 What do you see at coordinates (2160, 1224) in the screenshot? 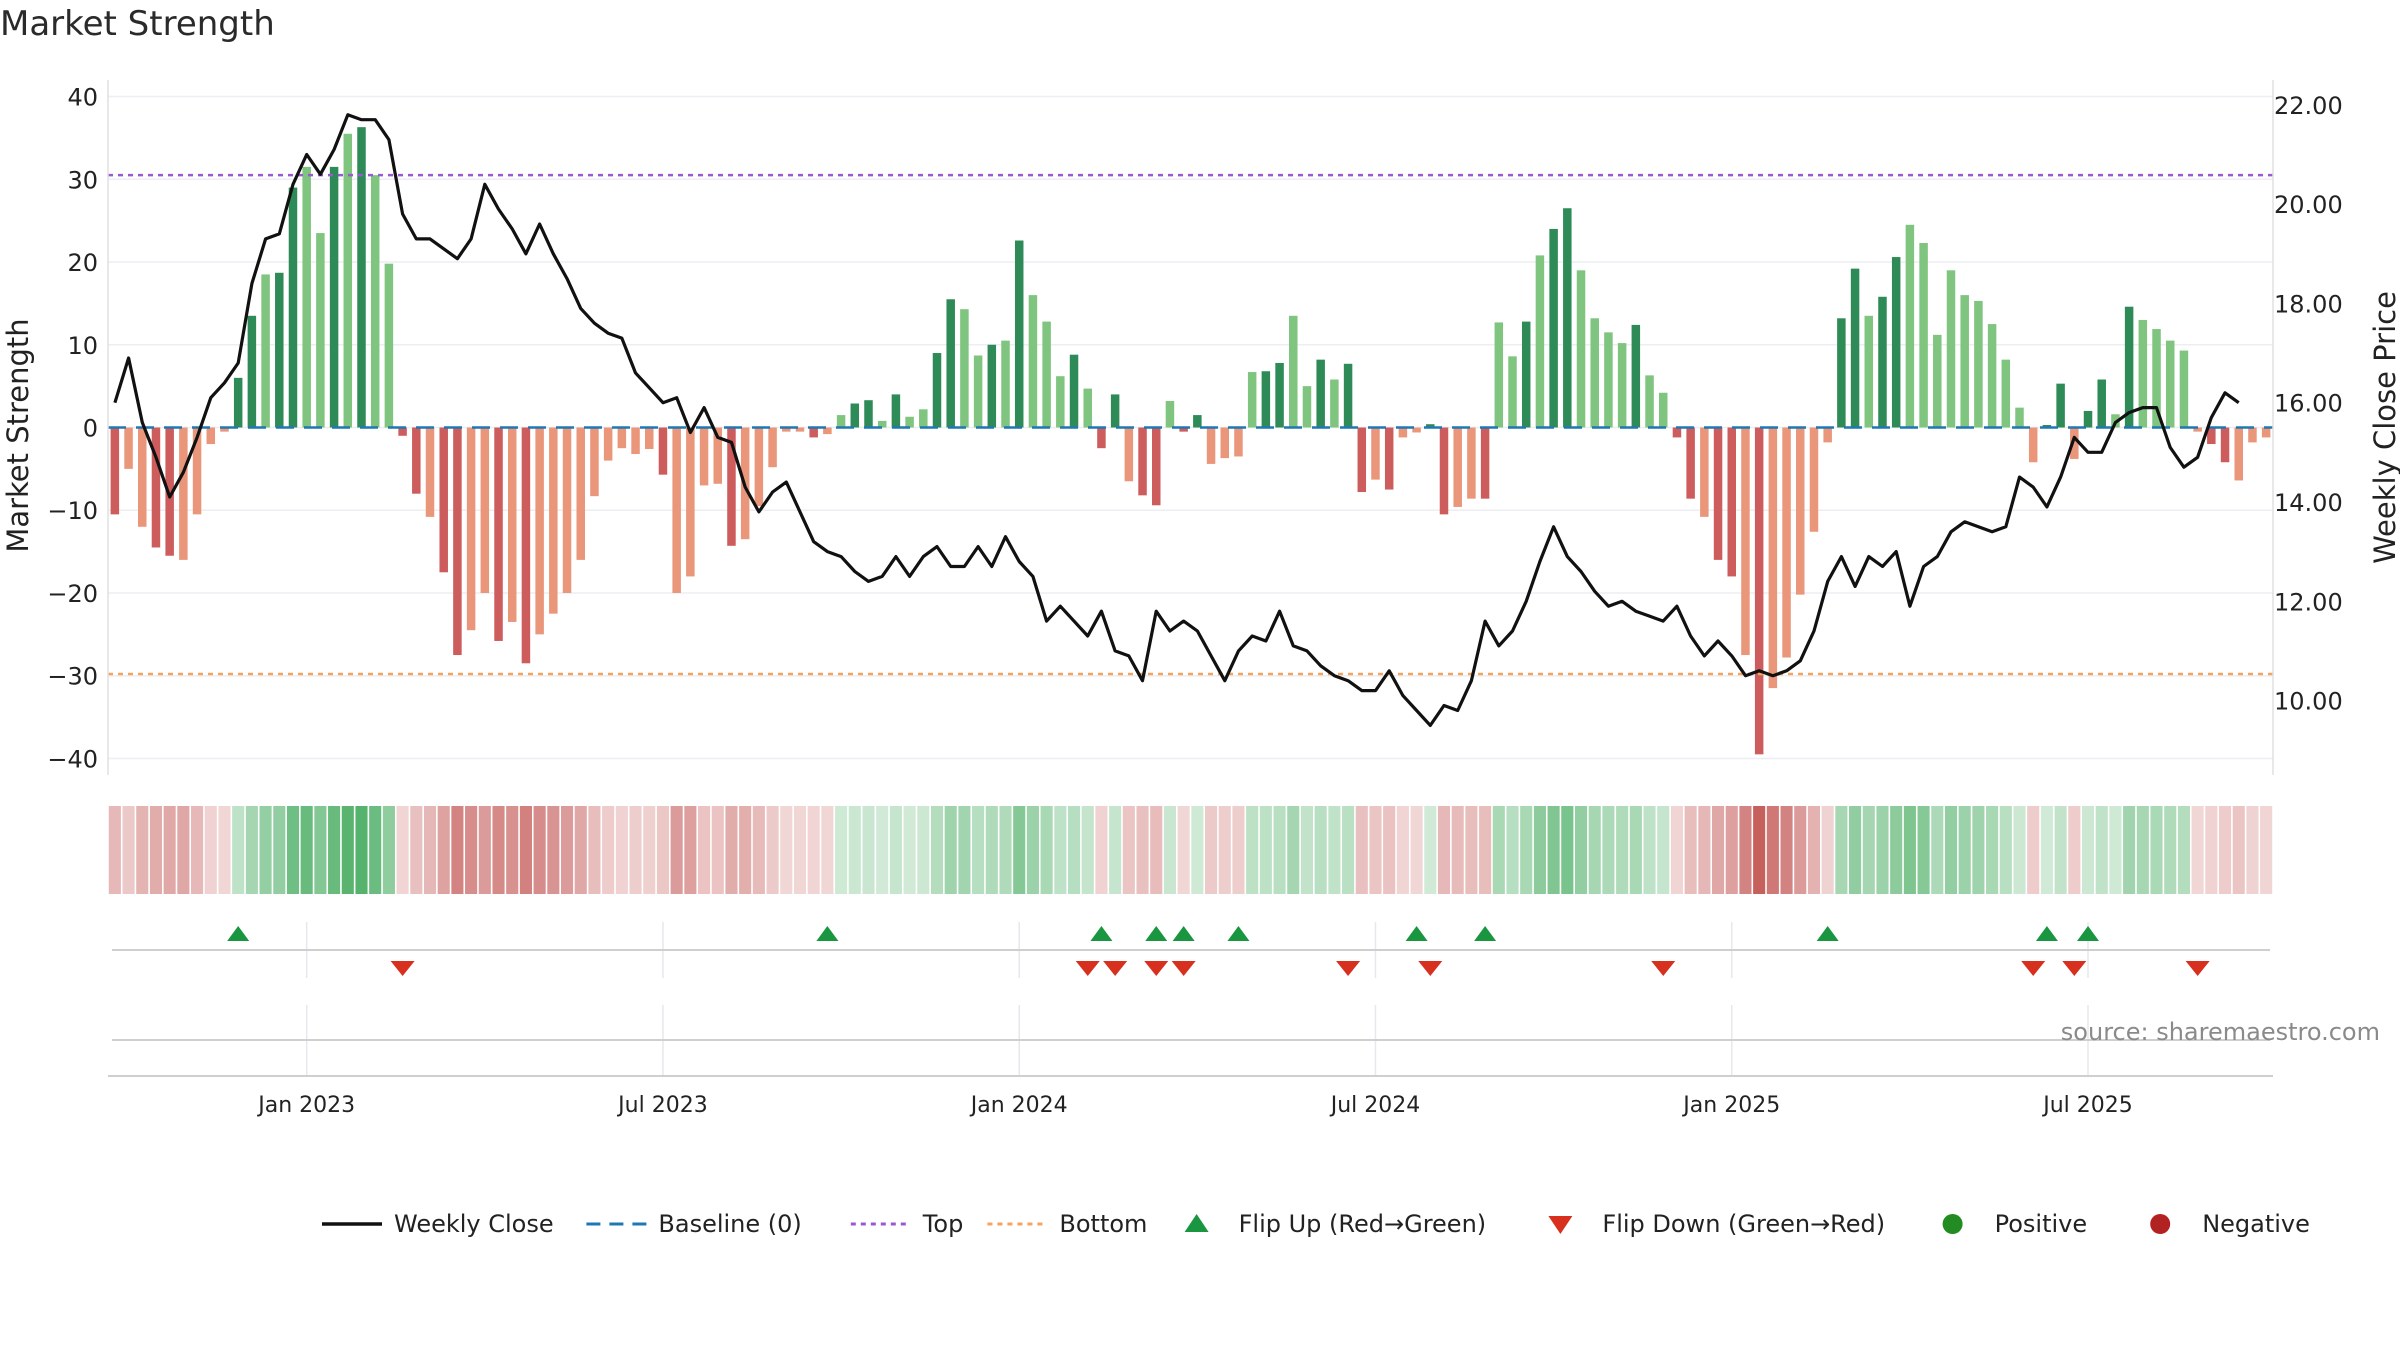
I see `legend-negative-swatch` at bounding box center [2160, 1224].